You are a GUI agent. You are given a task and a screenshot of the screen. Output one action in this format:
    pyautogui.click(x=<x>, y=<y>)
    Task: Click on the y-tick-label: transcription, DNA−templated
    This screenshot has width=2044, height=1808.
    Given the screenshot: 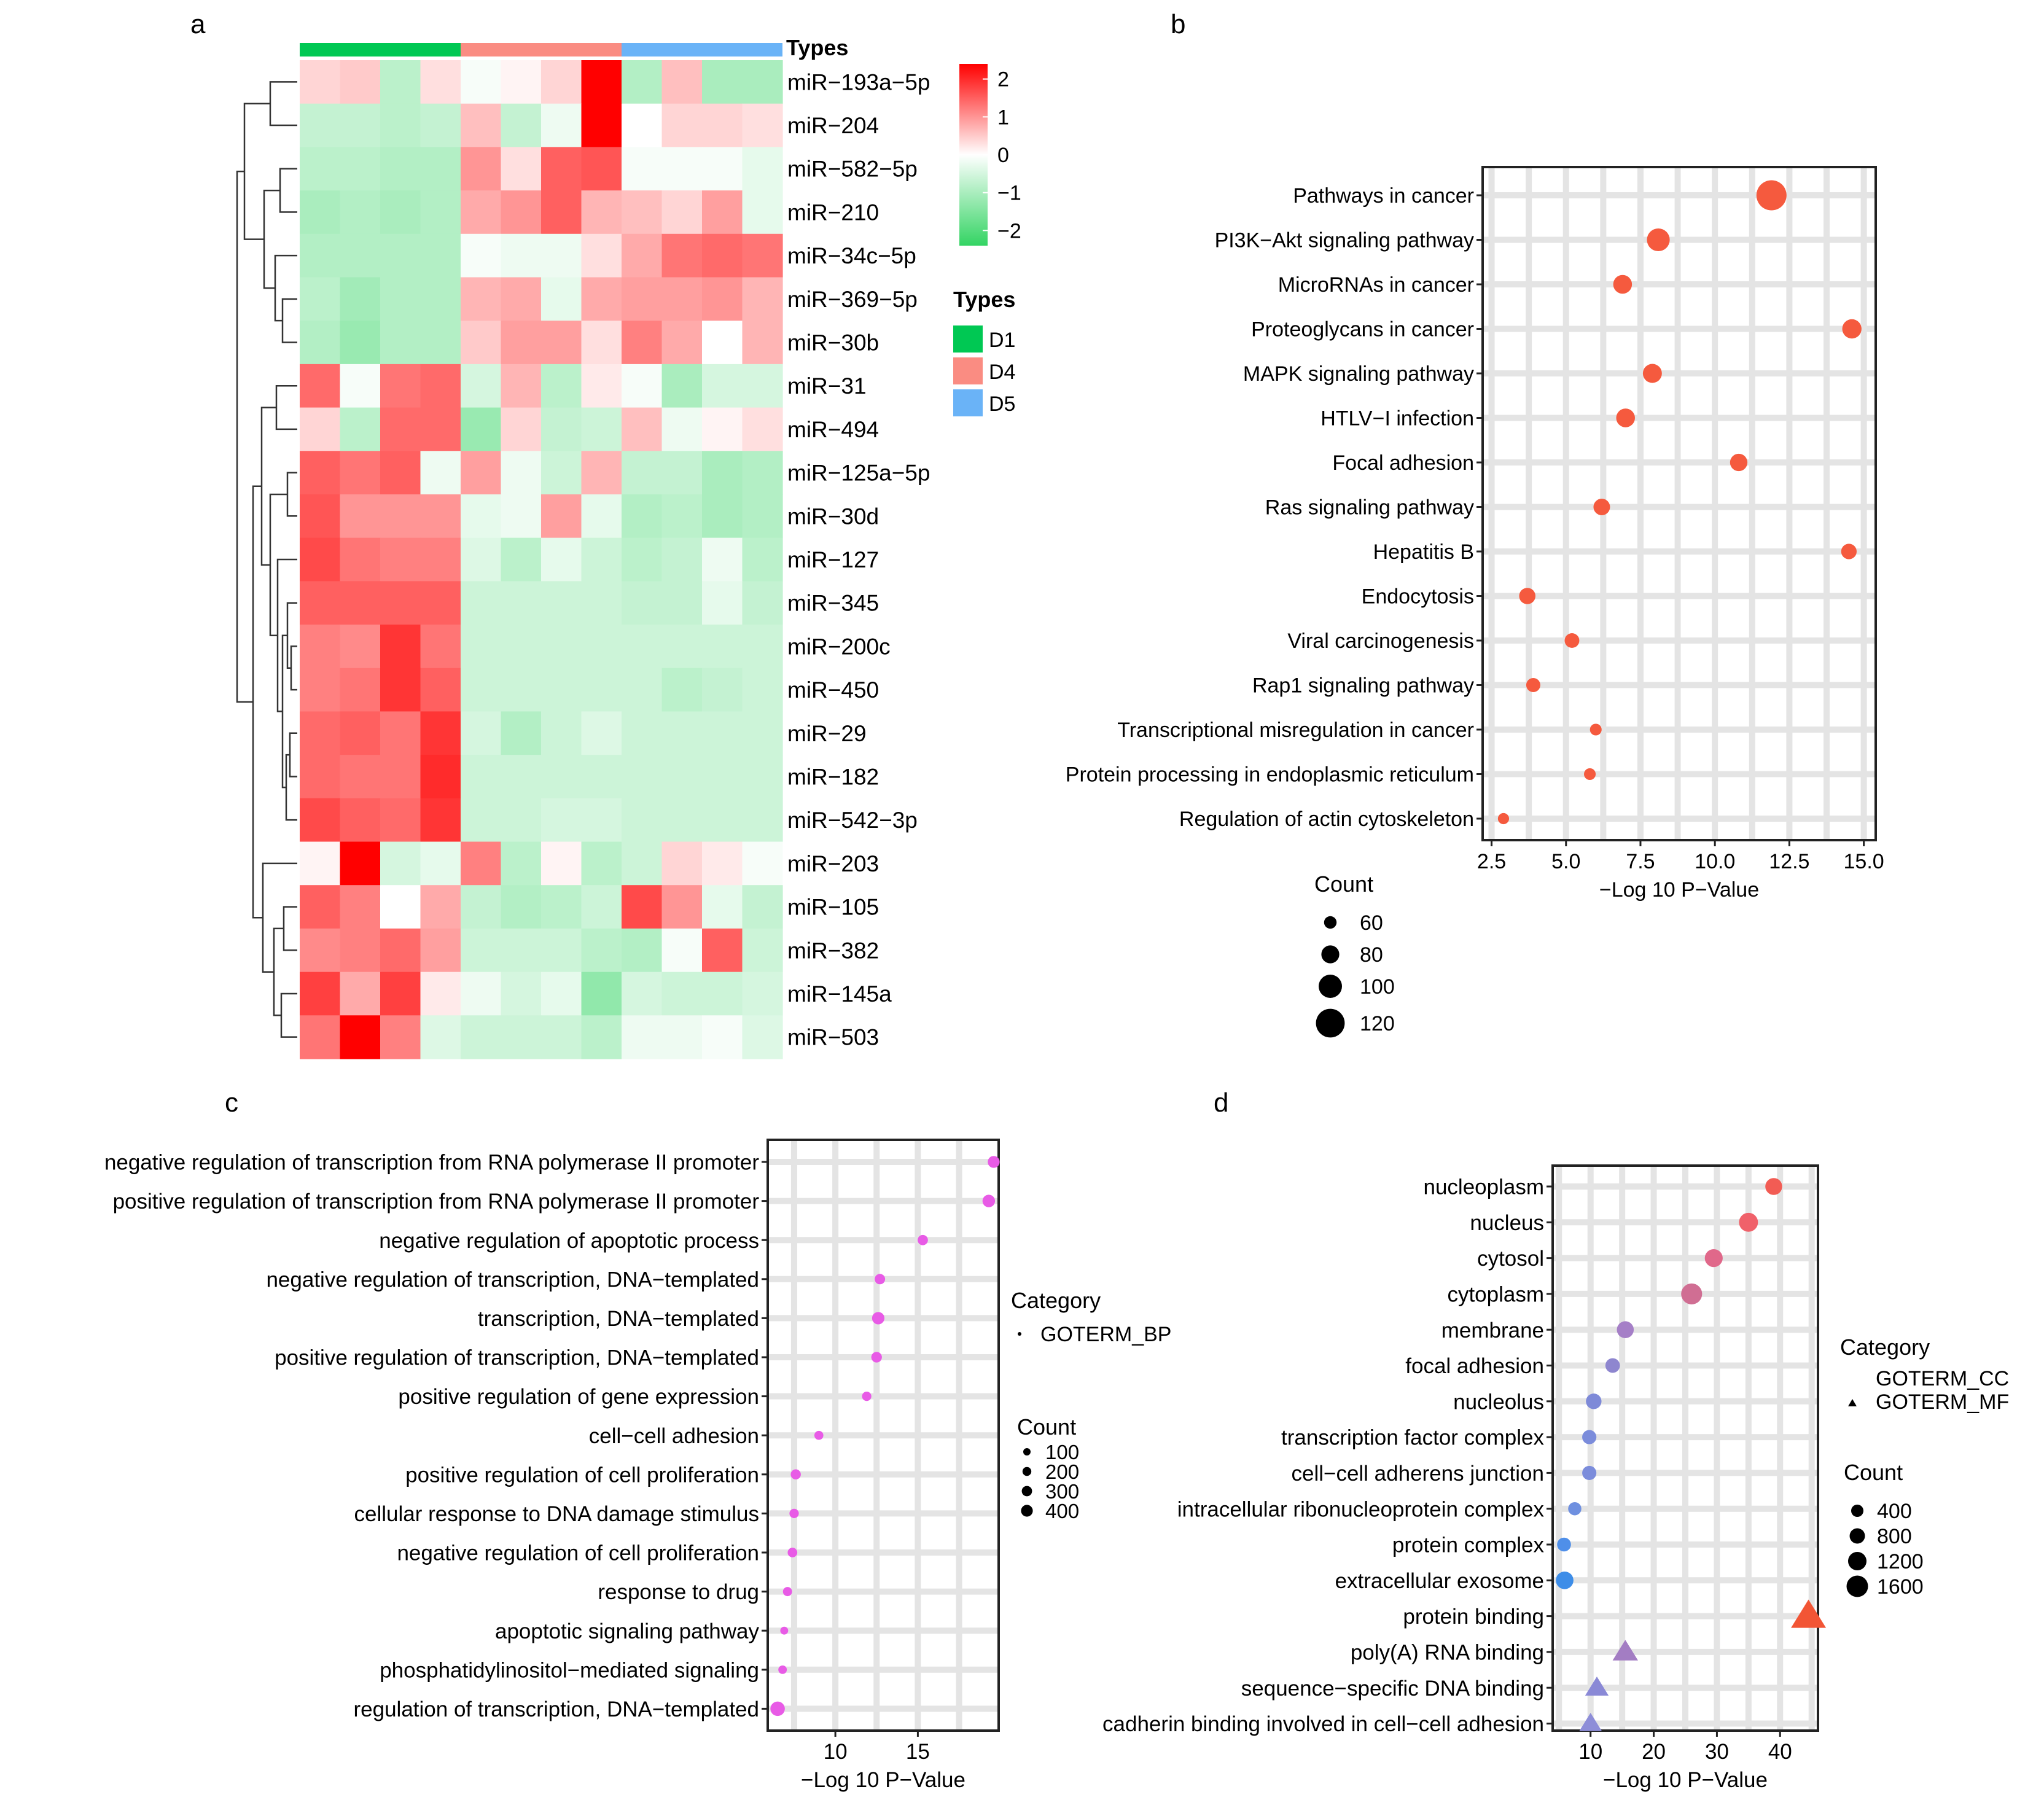 What is the action you would take?
    pyautogui.click(x=618, y=1319)
    